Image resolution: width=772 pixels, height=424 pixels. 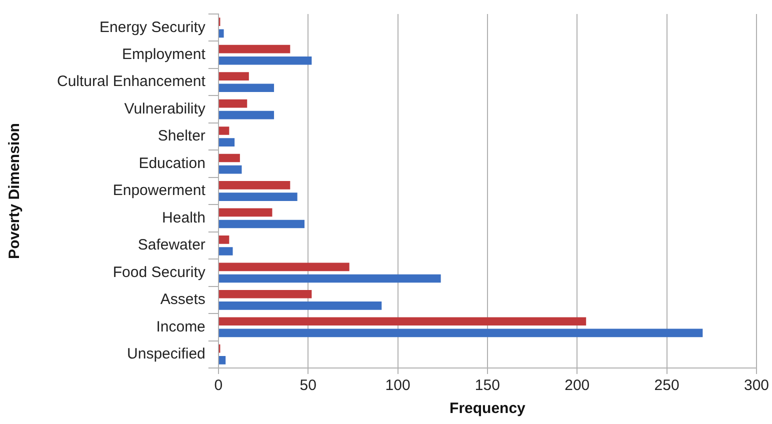 I want to click on y-axis-title: Poverty Dimension, so click(x=15, y=191).